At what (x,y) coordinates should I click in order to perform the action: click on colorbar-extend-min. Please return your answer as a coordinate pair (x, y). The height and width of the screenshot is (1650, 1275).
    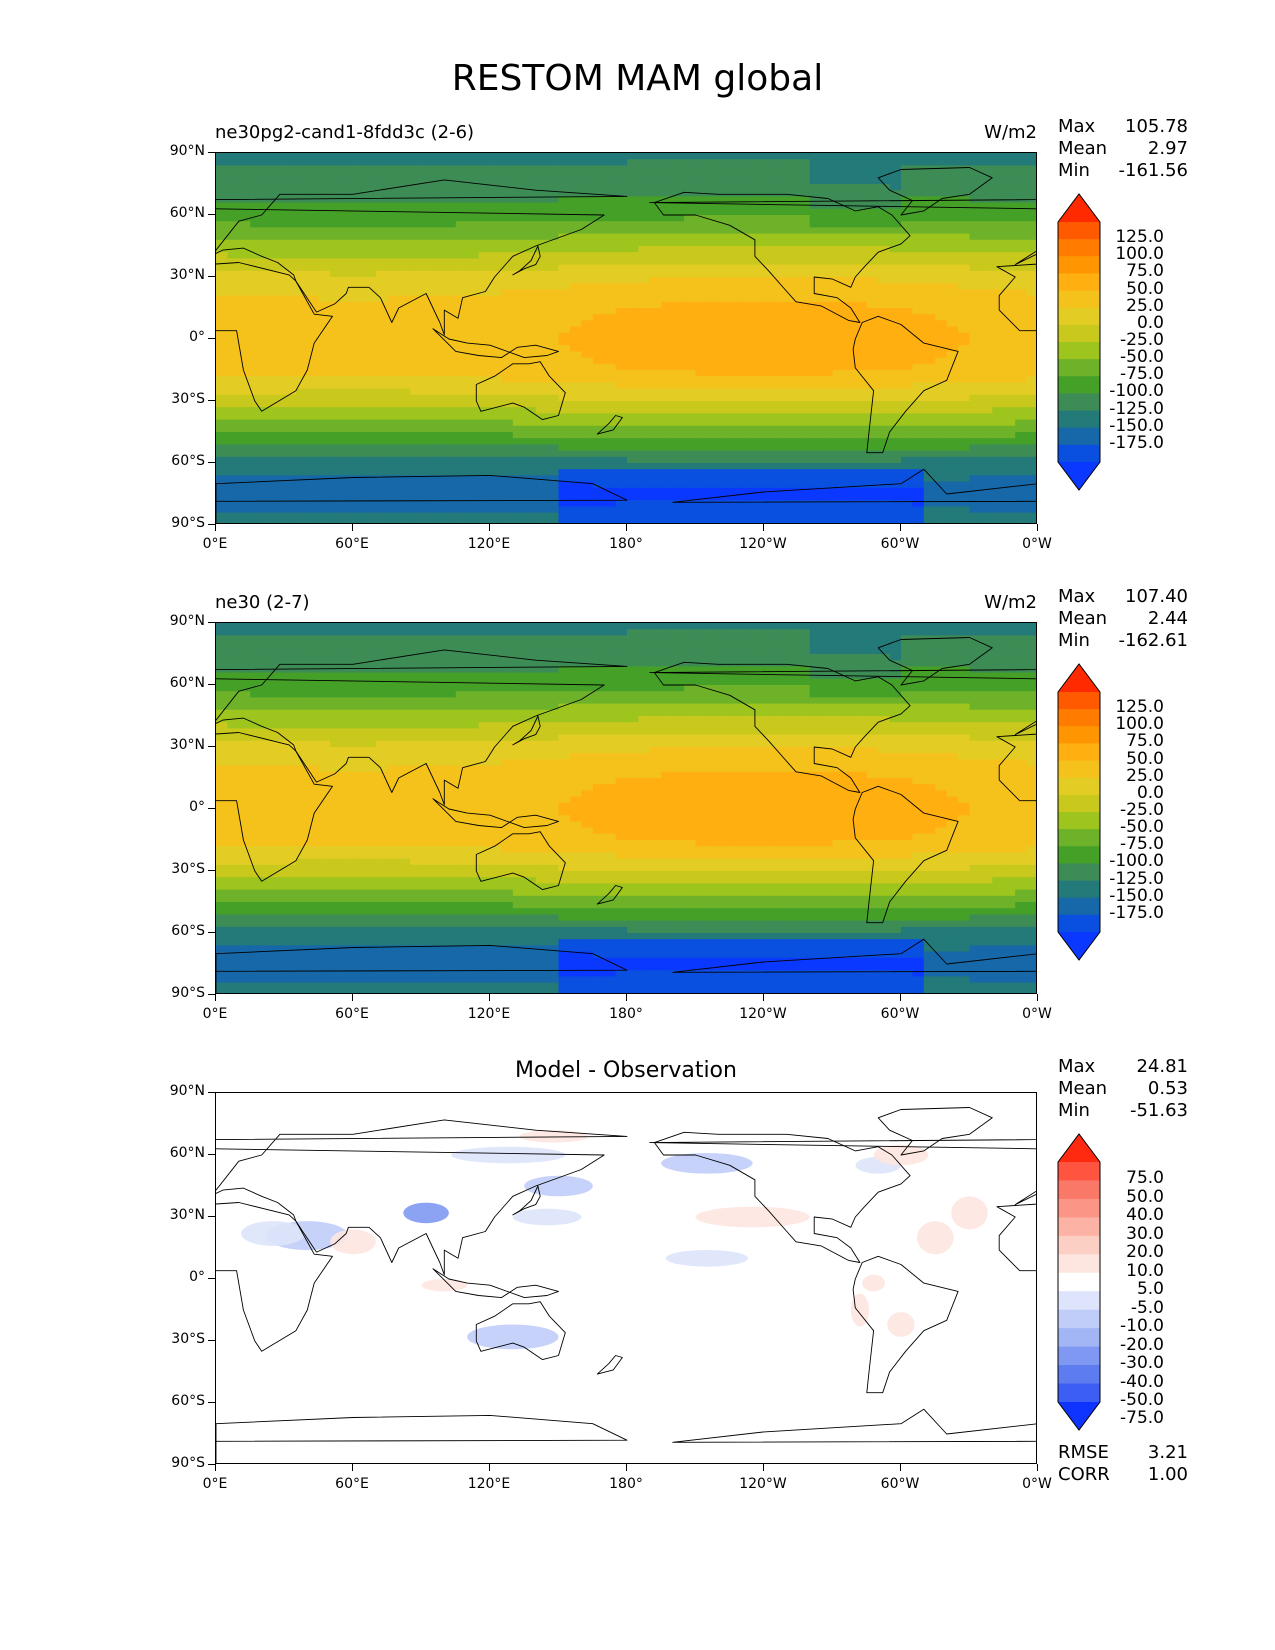
    Looking at the image, I should click on (1079, 476).